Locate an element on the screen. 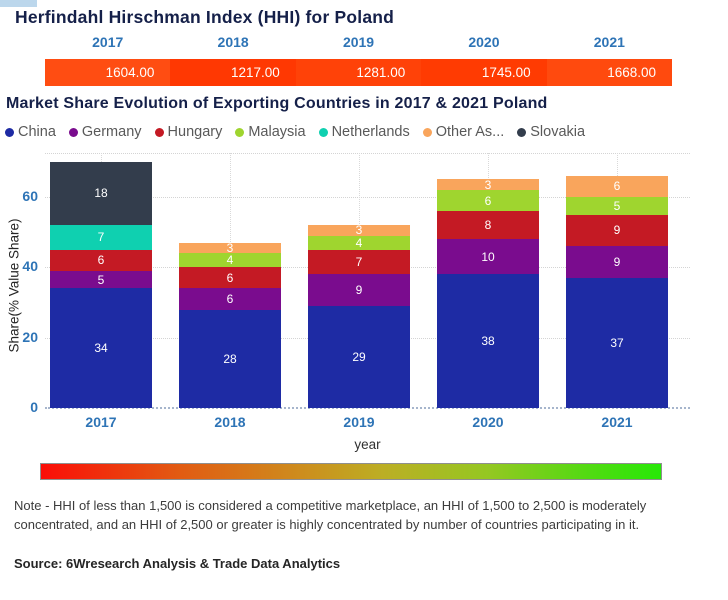  bar-value-label: 18 is located at coordinates (101, 193).